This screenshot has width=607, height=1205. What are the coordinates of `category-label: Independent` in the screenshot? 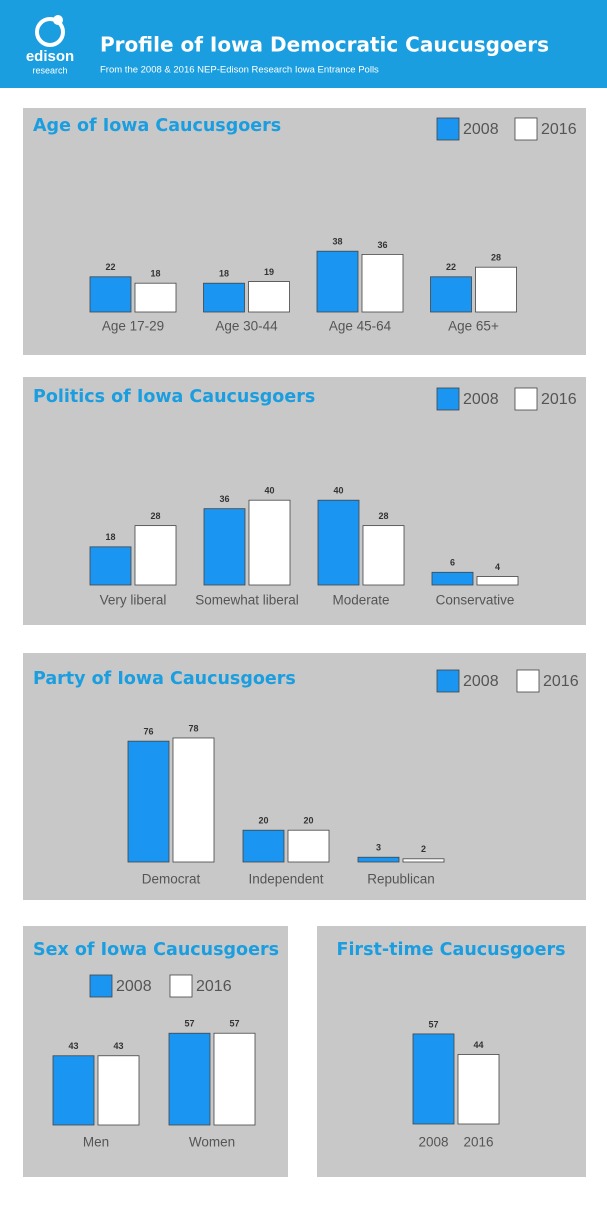 It's located at (285, 879).